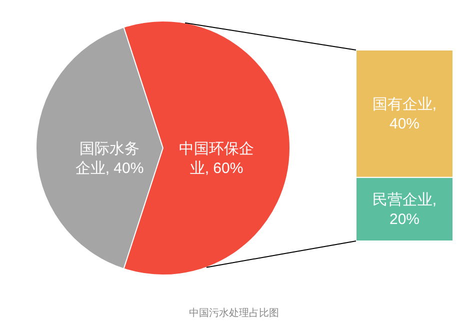 Image resolution: width=469 pixels, height=328 pixels. I want to click on data-label: 20%, so click(404, 219).